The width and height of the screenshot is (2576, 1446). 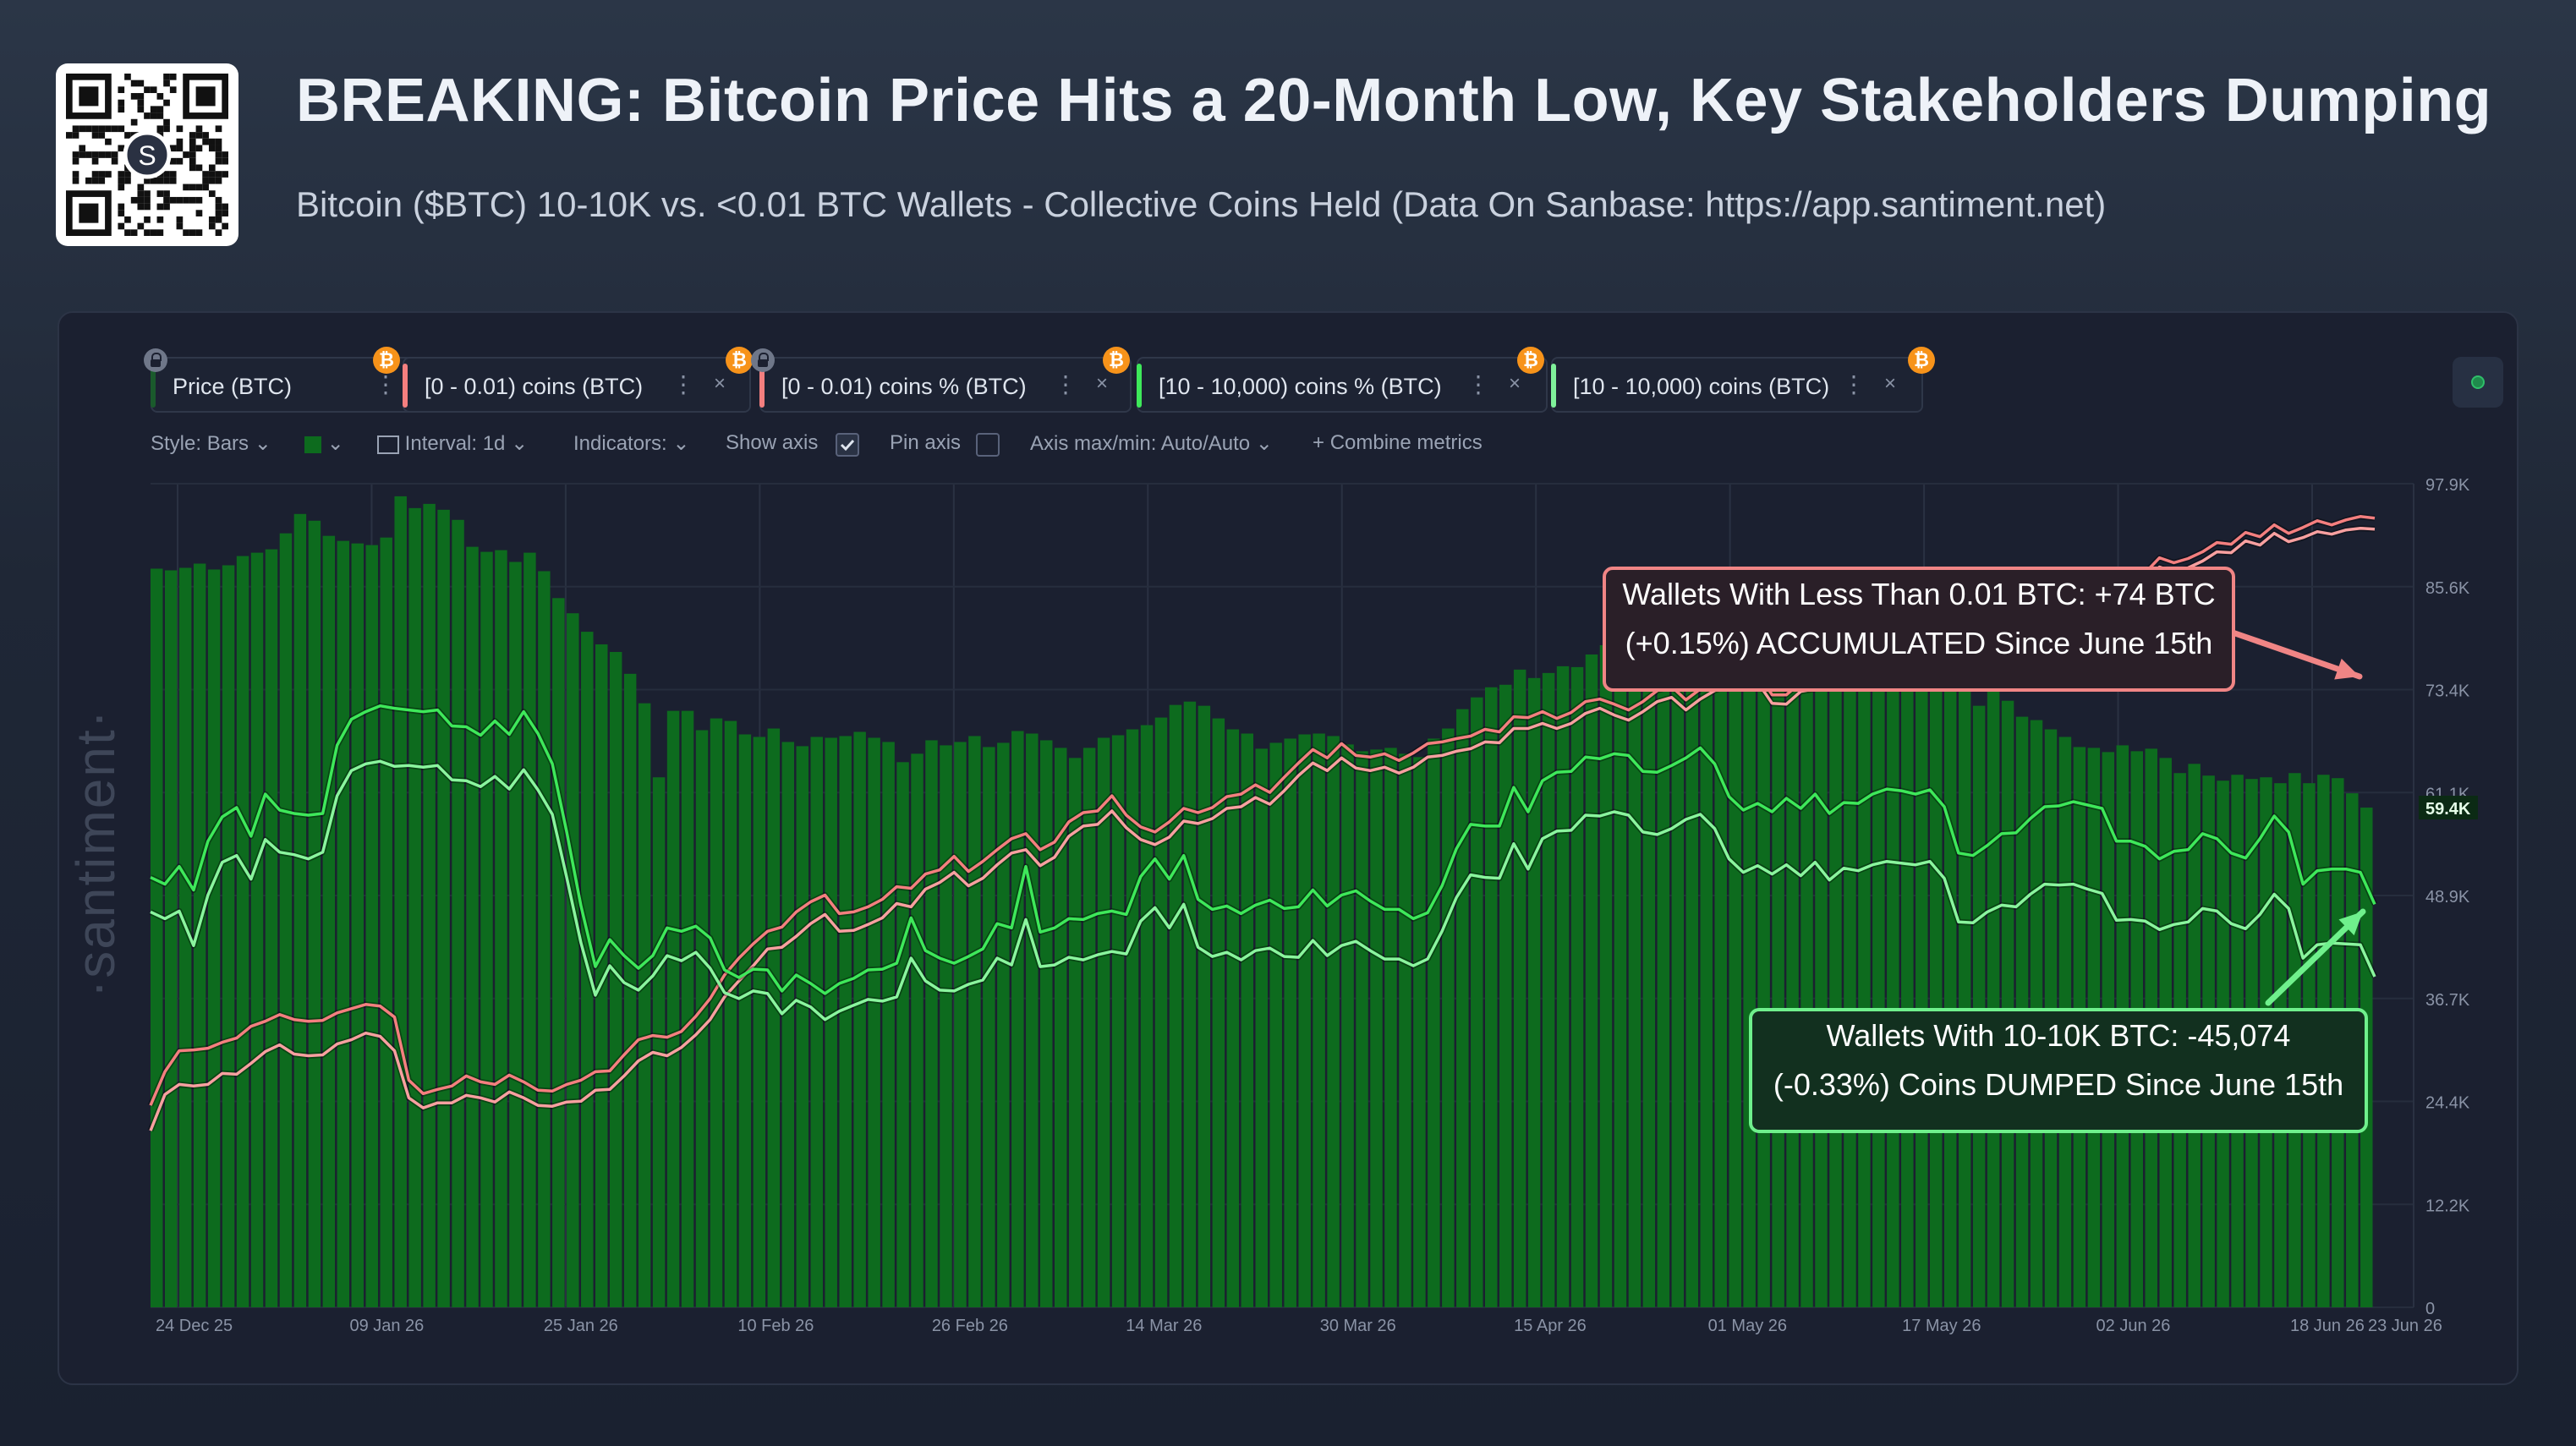 I want to click on callout-line: Wallets With 10-10K BTC: -45,074, so click(x=2058, y=1035).